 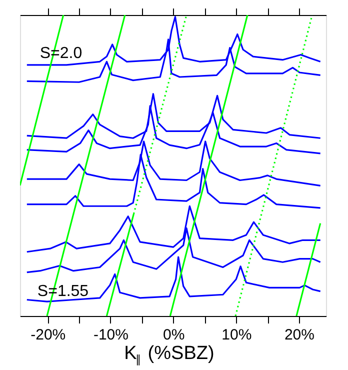 I want to click on x-tick-label: -10%, so click(x=110, y=335).